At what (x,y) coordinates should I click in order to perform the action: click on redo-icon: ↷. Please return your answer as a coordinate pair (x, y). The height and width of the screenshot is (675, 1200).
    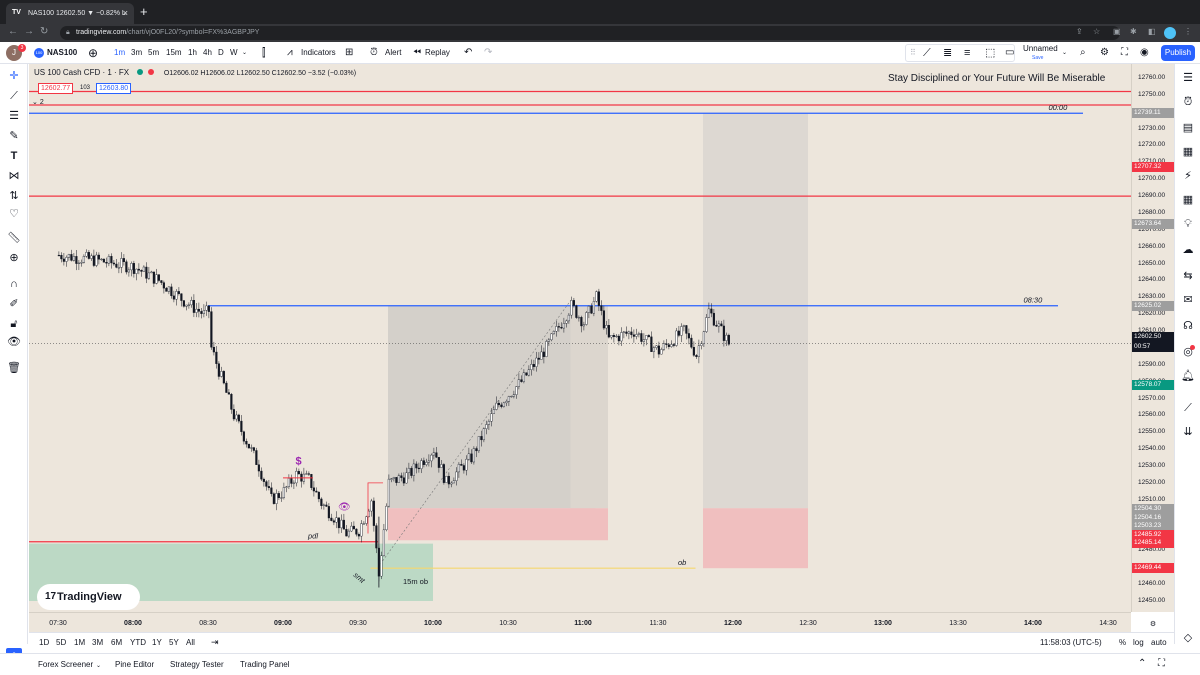
    Looking at the image, I should click on (488, 52).